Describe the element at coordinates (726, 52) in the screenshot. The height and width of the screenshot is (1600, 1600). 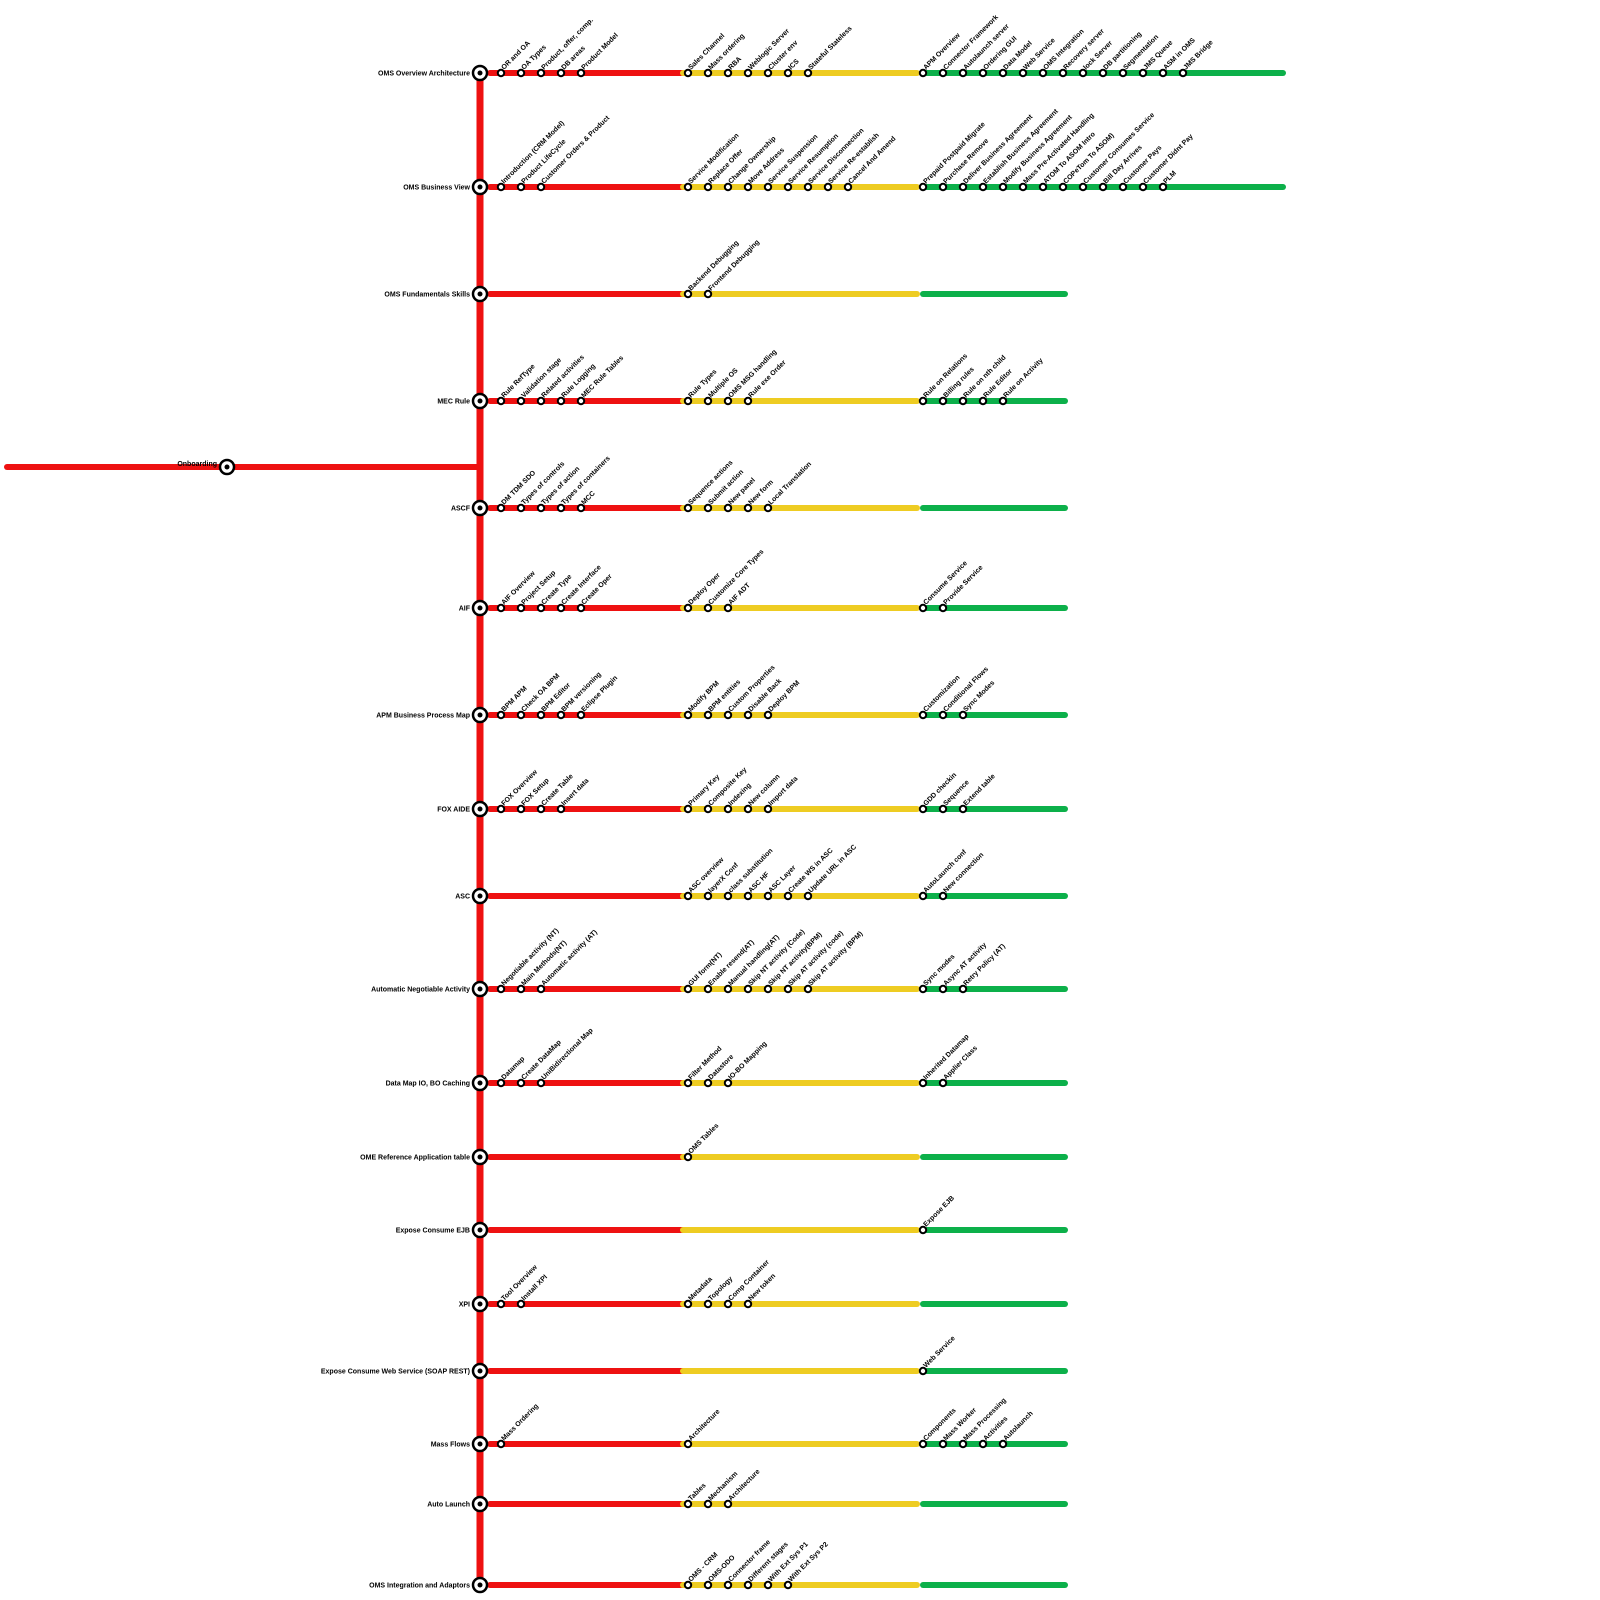
I see `topic-label: Mass ordering` at that location.